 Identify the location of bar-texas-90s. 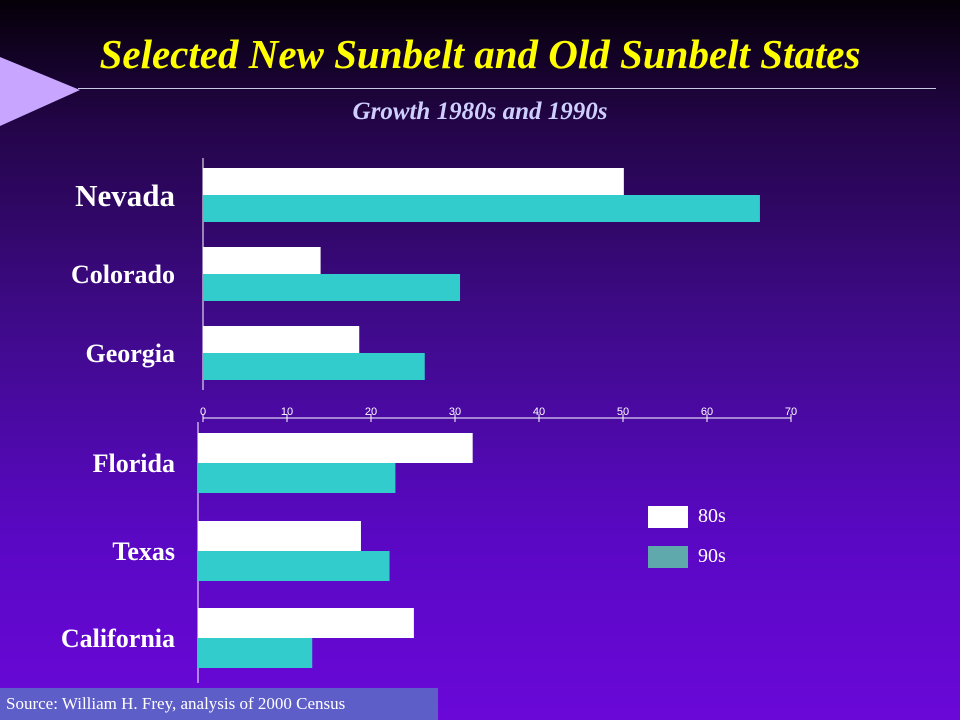
(294, 566).